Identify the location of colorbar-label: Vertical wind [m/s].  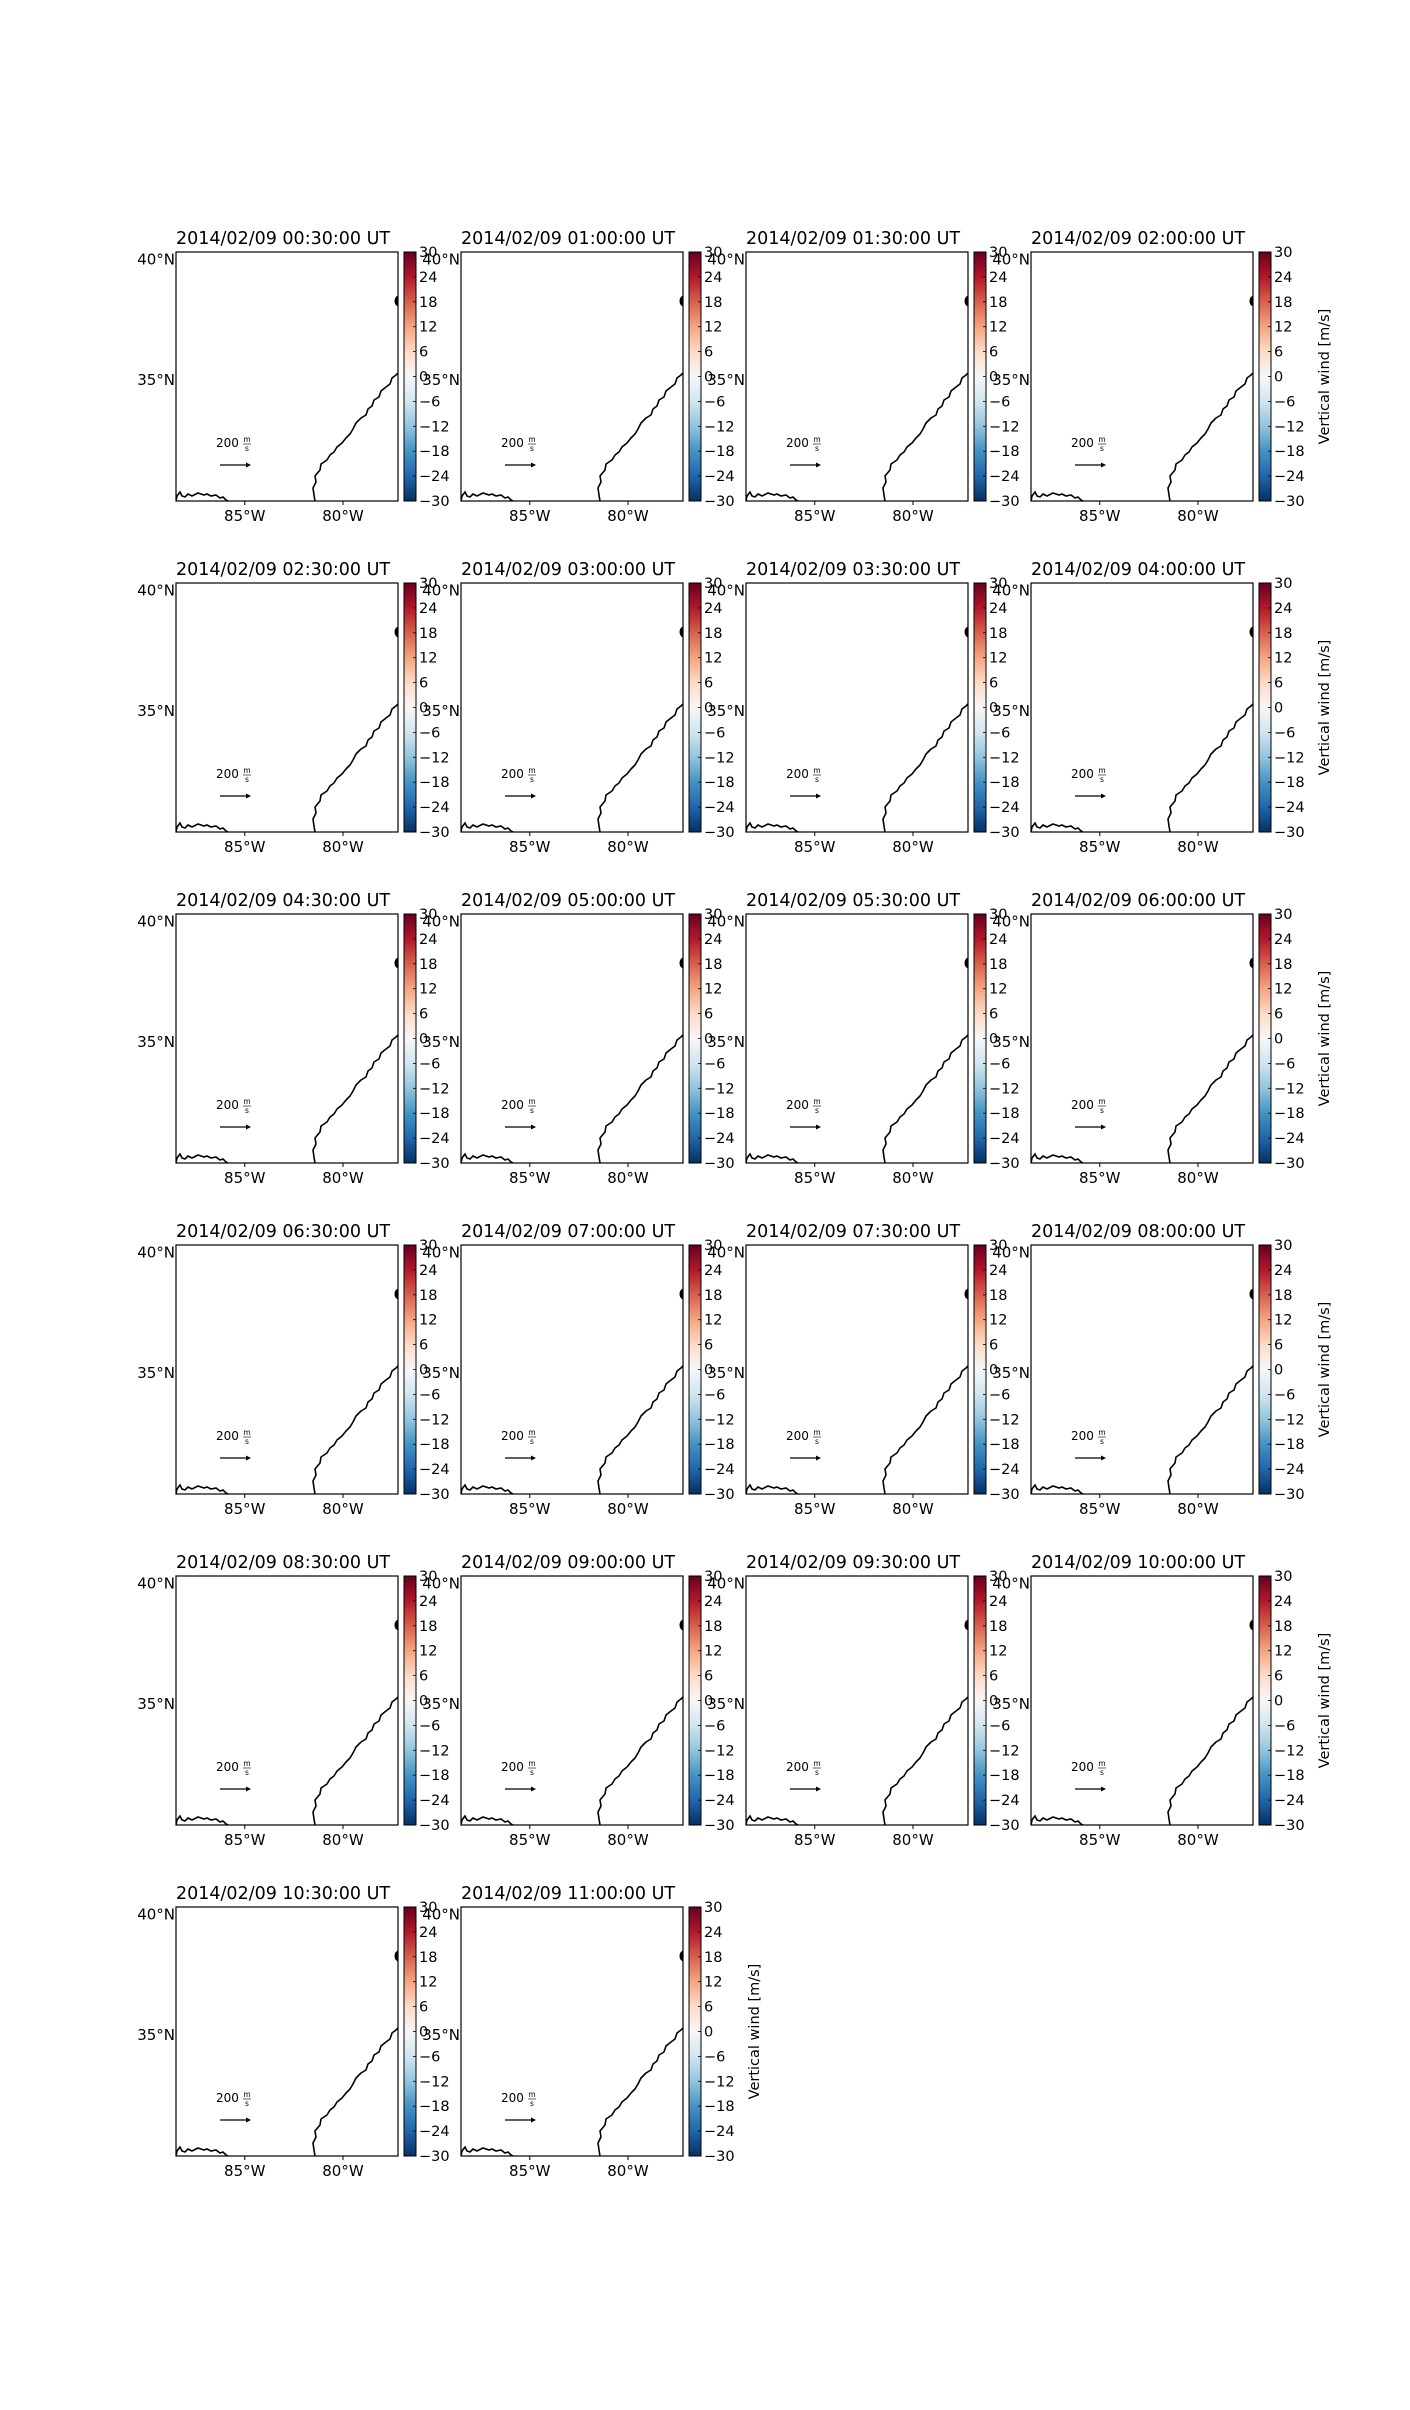
(1325, 377).